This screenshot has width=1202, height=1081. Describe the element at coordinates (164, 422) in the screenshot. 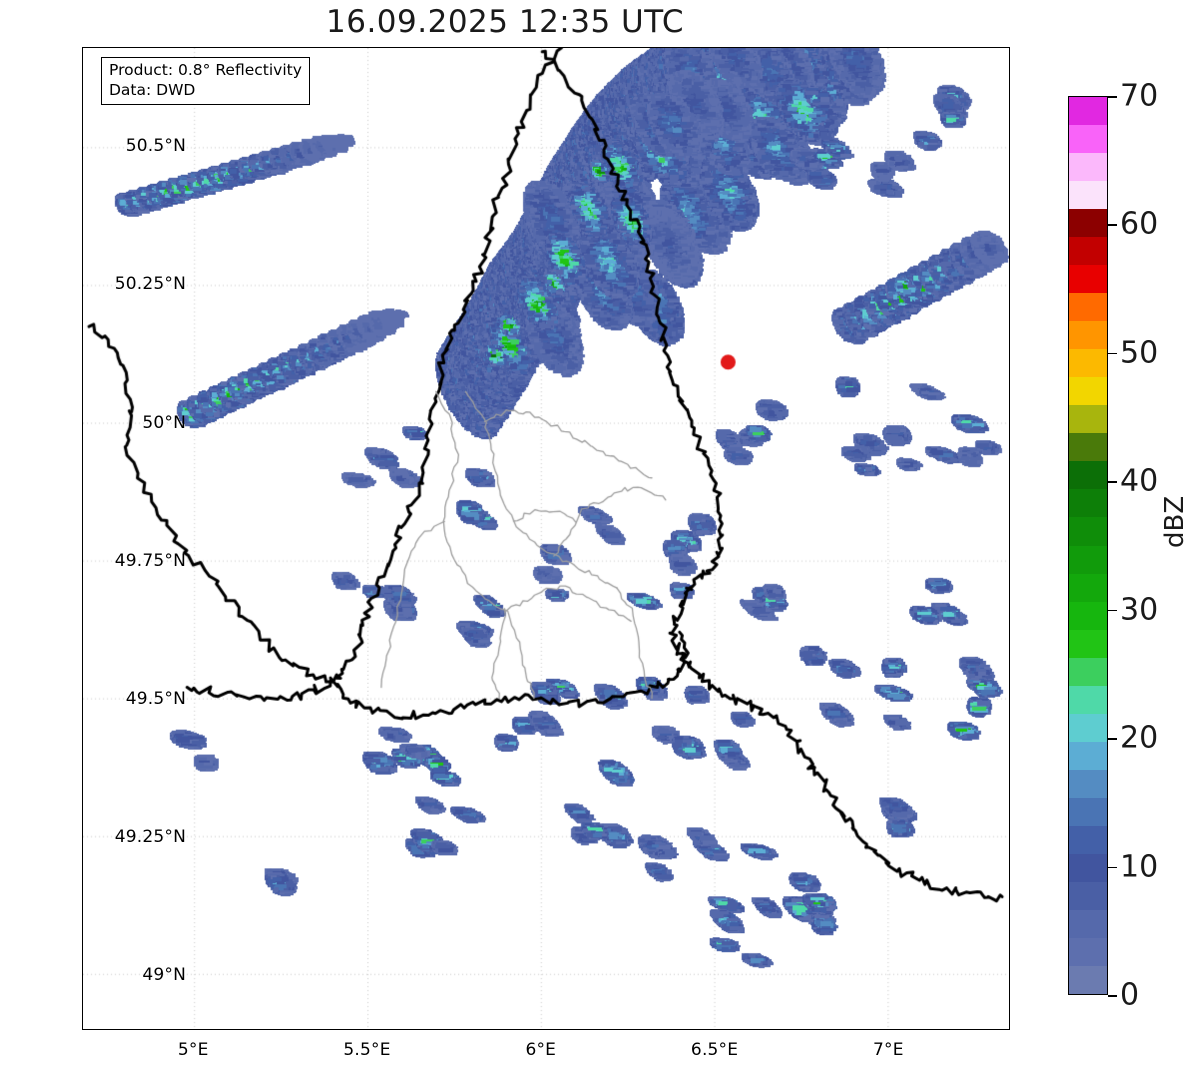

I see `y-axis-tick-label: 50°N` at that location.